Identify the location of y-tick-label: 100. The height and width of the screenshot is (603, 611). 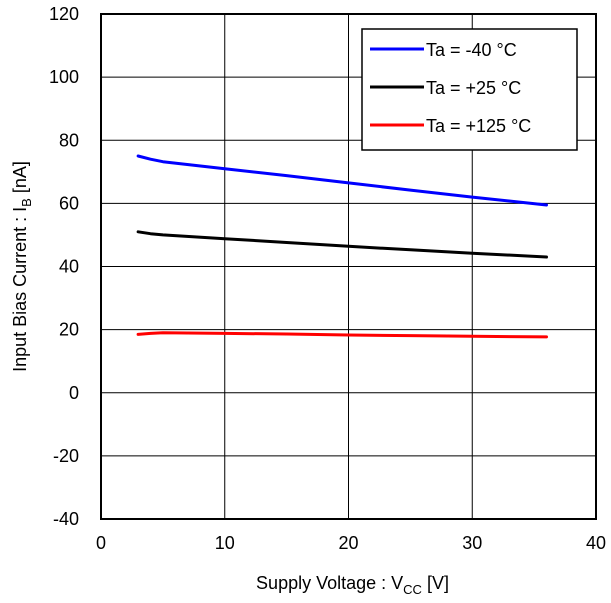
(64, 77).